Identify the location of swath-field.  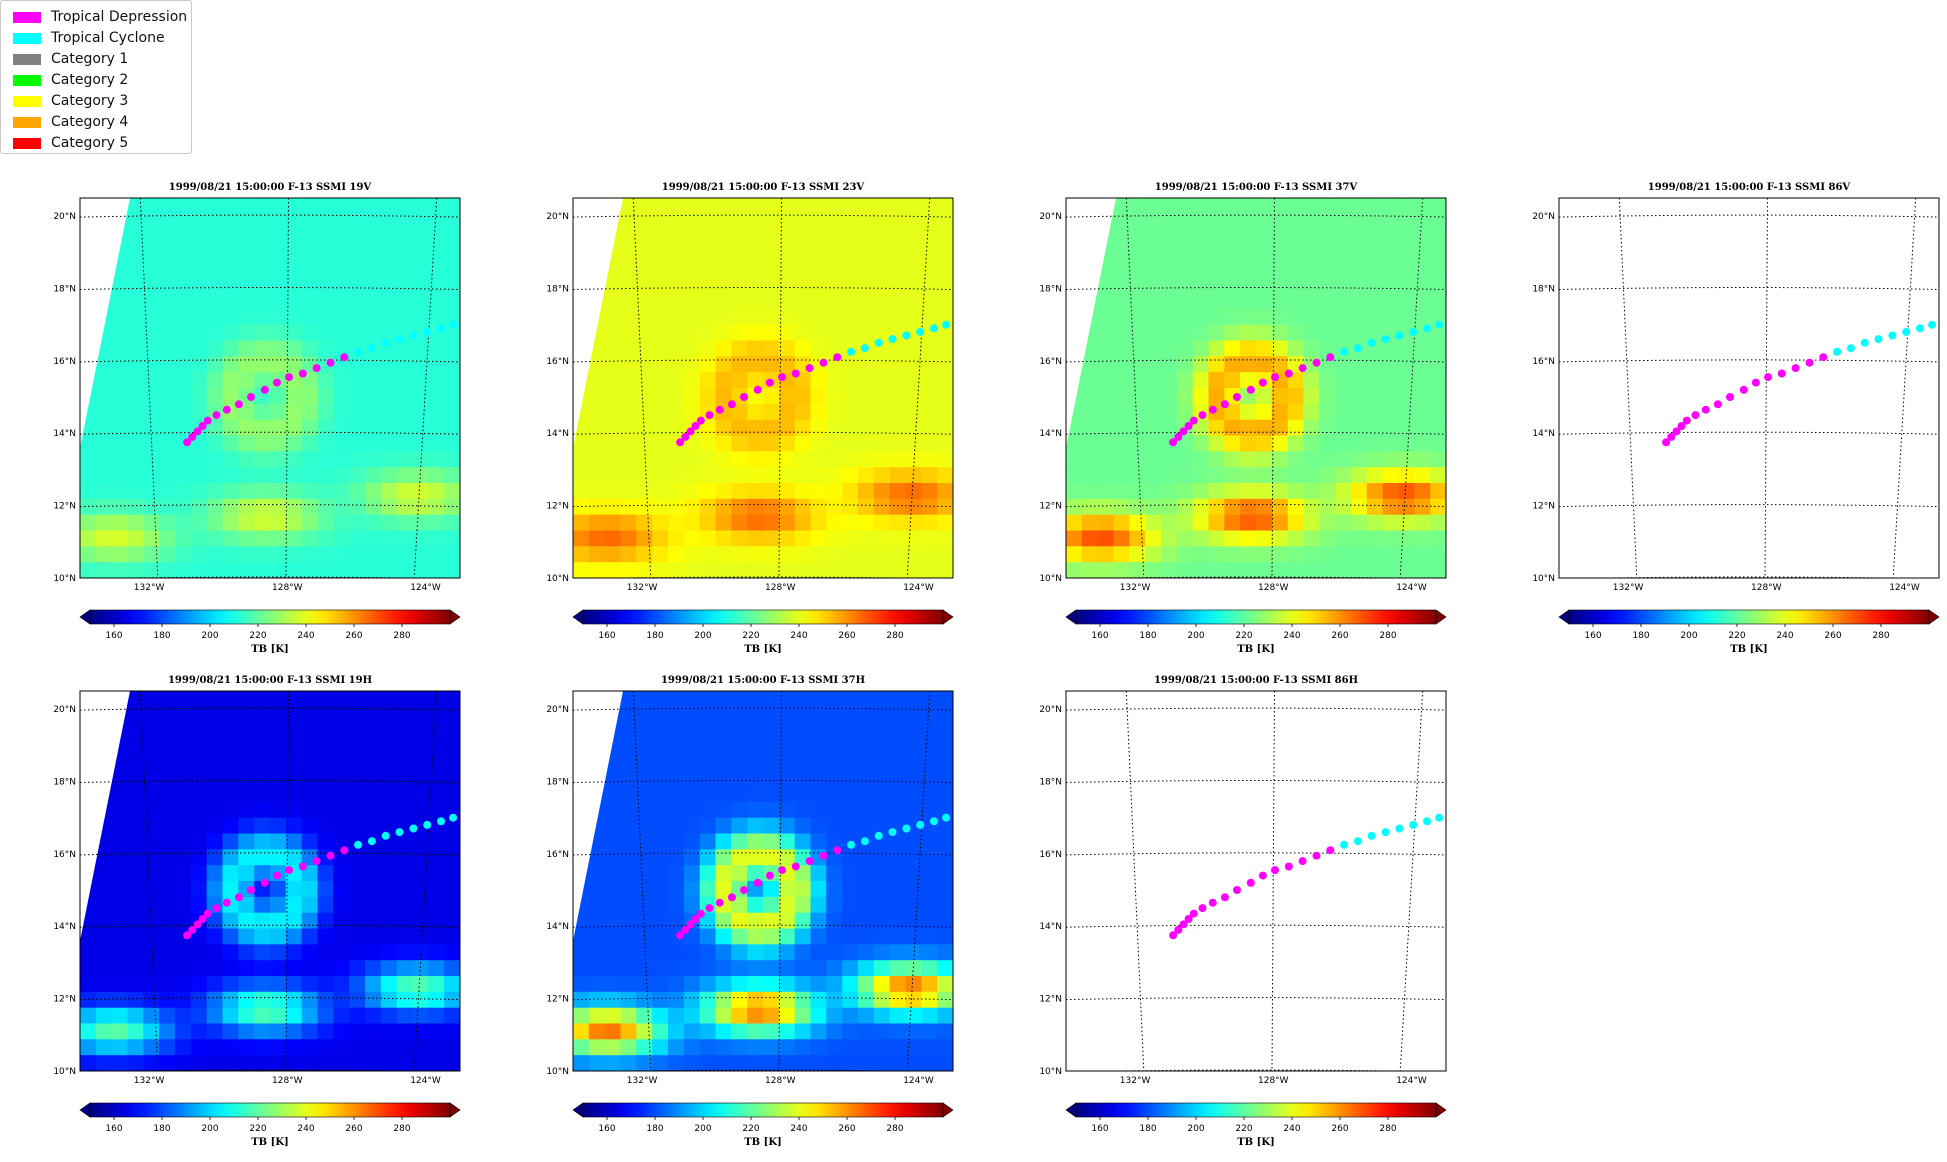
(270, 881).